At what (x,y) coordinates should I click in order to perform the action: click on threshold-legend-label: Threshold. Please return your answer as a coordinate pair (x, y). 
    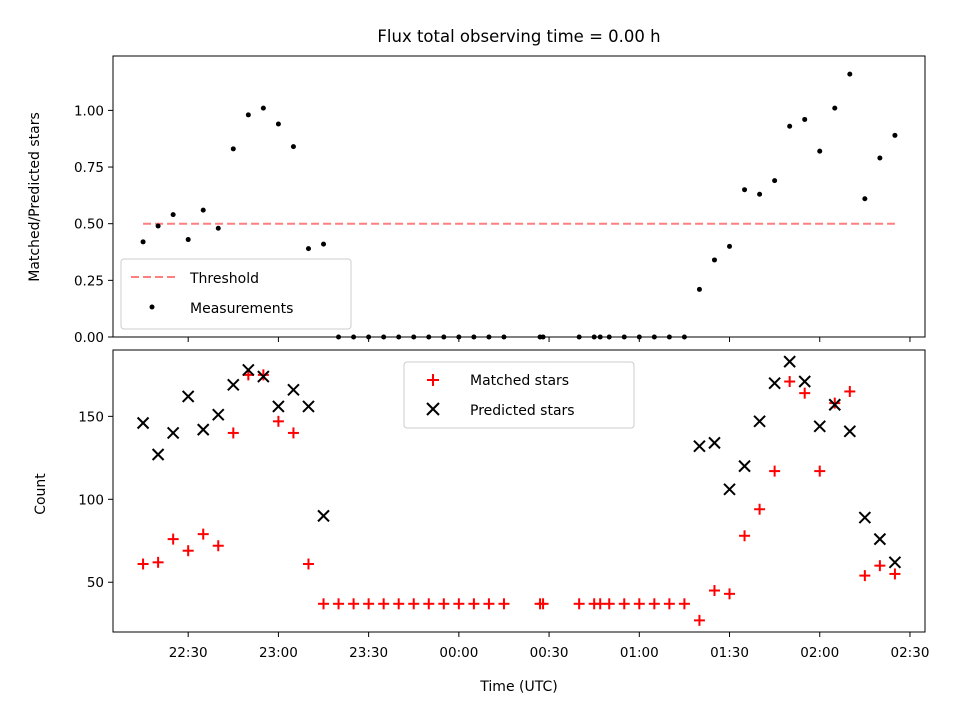
    Looking at the image, I should click on (224, 279).